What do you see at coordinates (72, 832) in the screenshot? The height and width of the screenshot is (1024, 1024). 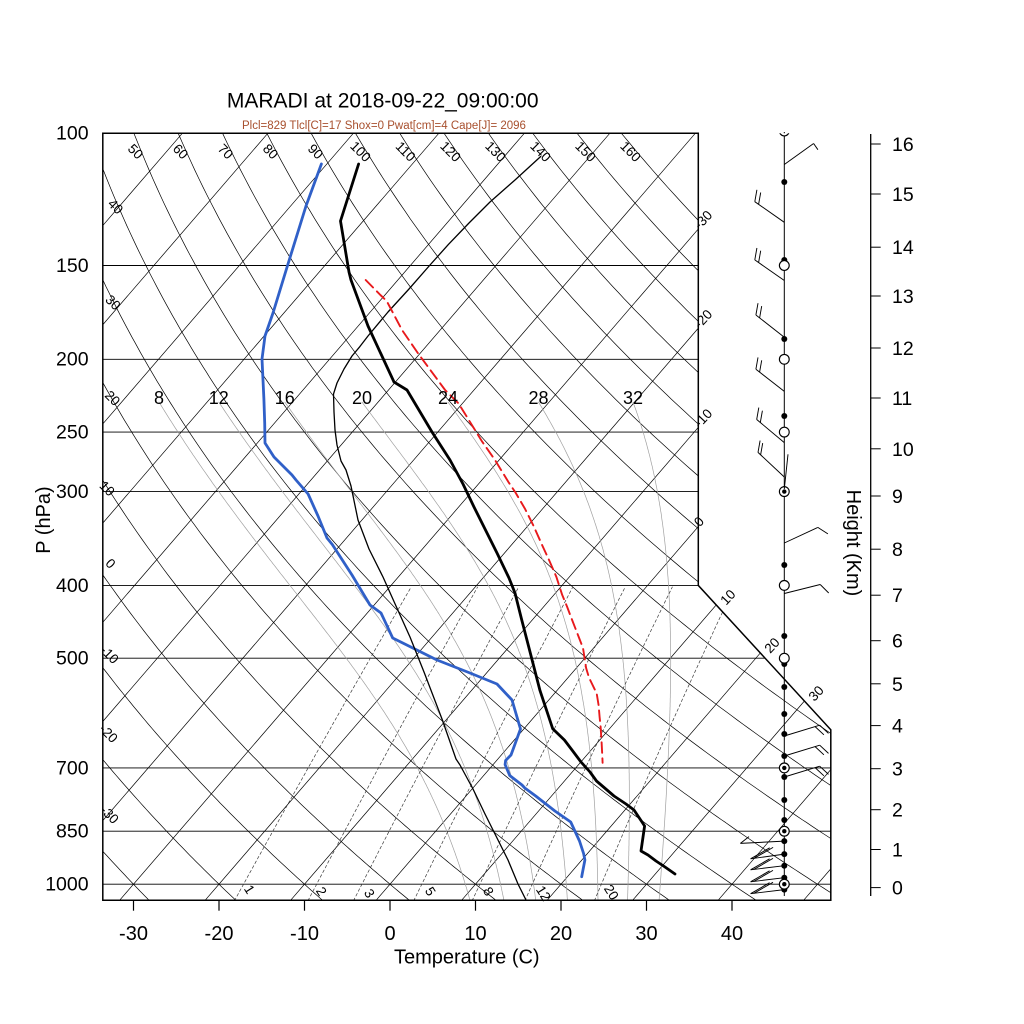 I see `svg-text: 850` at bounding box center [72, 832].